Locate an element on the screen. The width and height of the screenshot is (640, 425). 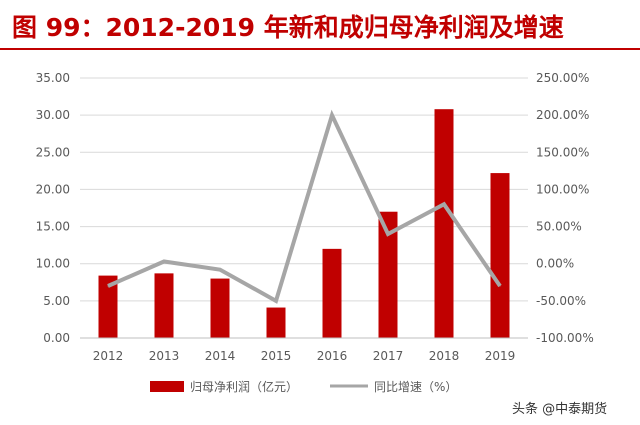
x-tick-label: 2013 is located at coordinates (164, 356).